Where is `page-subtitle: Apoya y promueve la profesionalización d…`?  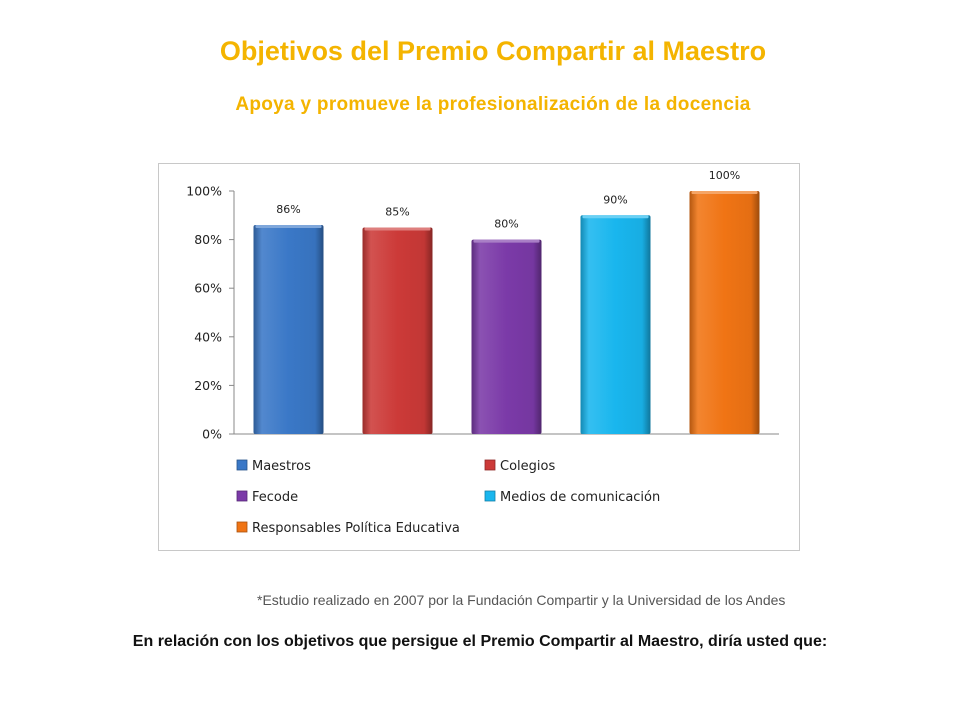
page-subtitle: Apoya y promueve la profesionalización d… is located at coordinates (493, 104).